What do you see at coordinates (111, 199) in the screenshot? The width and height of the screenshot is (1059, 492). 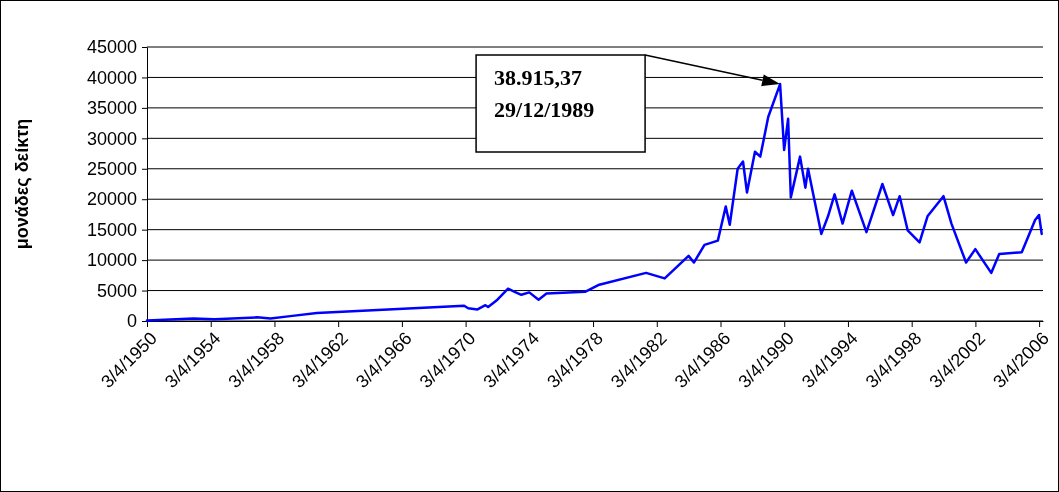 I see `y-tick-label: 20000` at bounding box center [111, 199].